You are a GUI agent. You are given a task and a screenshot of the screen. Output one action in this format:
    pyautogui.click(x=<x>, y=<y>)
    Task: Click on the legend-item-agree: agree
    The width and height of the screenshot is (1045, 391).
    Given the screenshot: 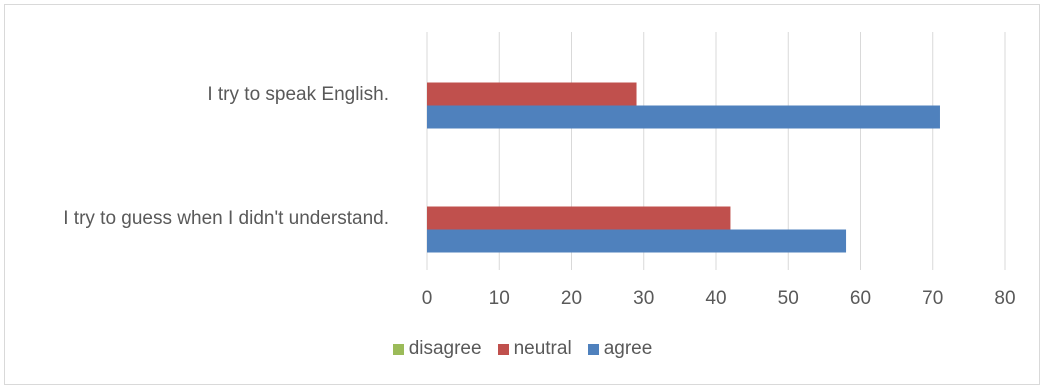 What is the action you would take?
    pyautogui.click(x=620, y=349)
    